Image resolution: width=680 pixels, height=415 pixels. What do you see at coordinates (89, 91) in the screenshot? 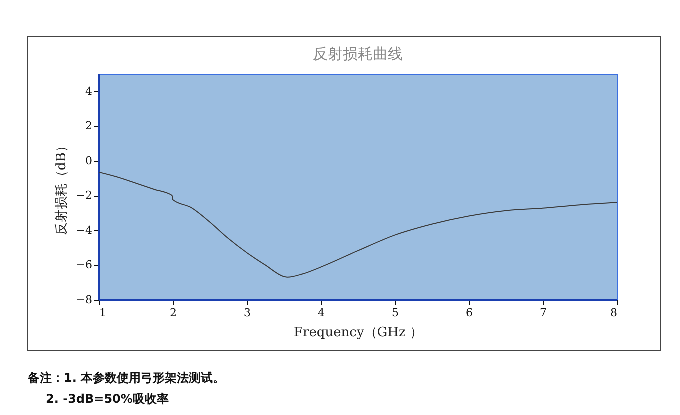
I see `y-tick-label: 4` at bounding box center [89, 91].